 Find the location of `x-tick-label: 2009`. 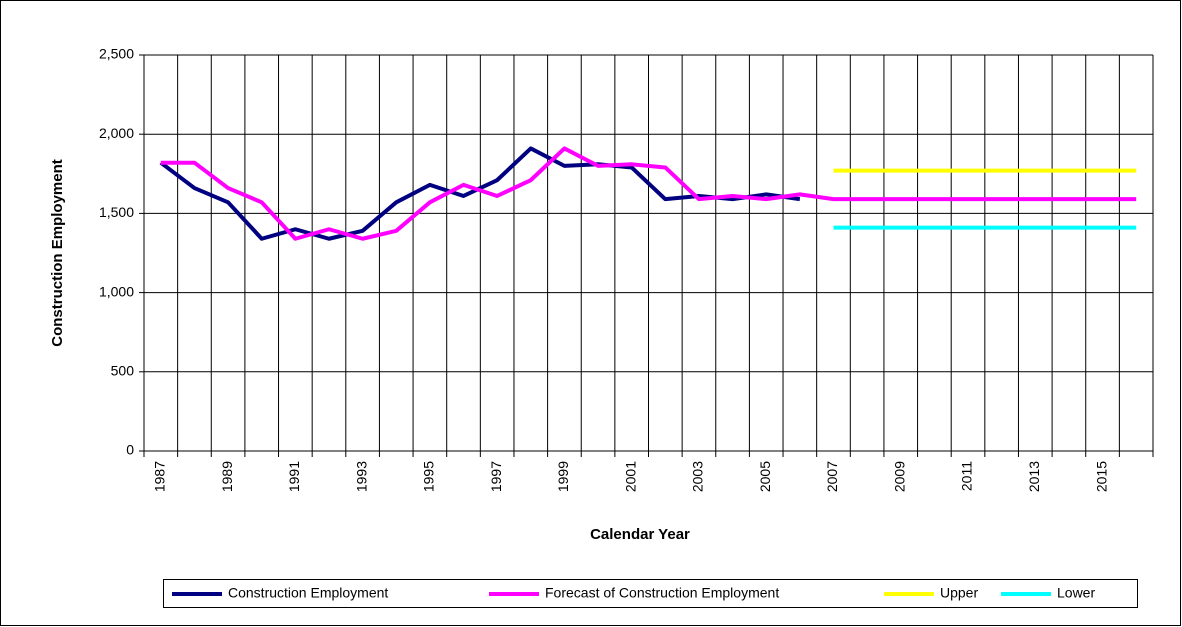

x-tick-label: 2009 is located at coordinates (899, 476).